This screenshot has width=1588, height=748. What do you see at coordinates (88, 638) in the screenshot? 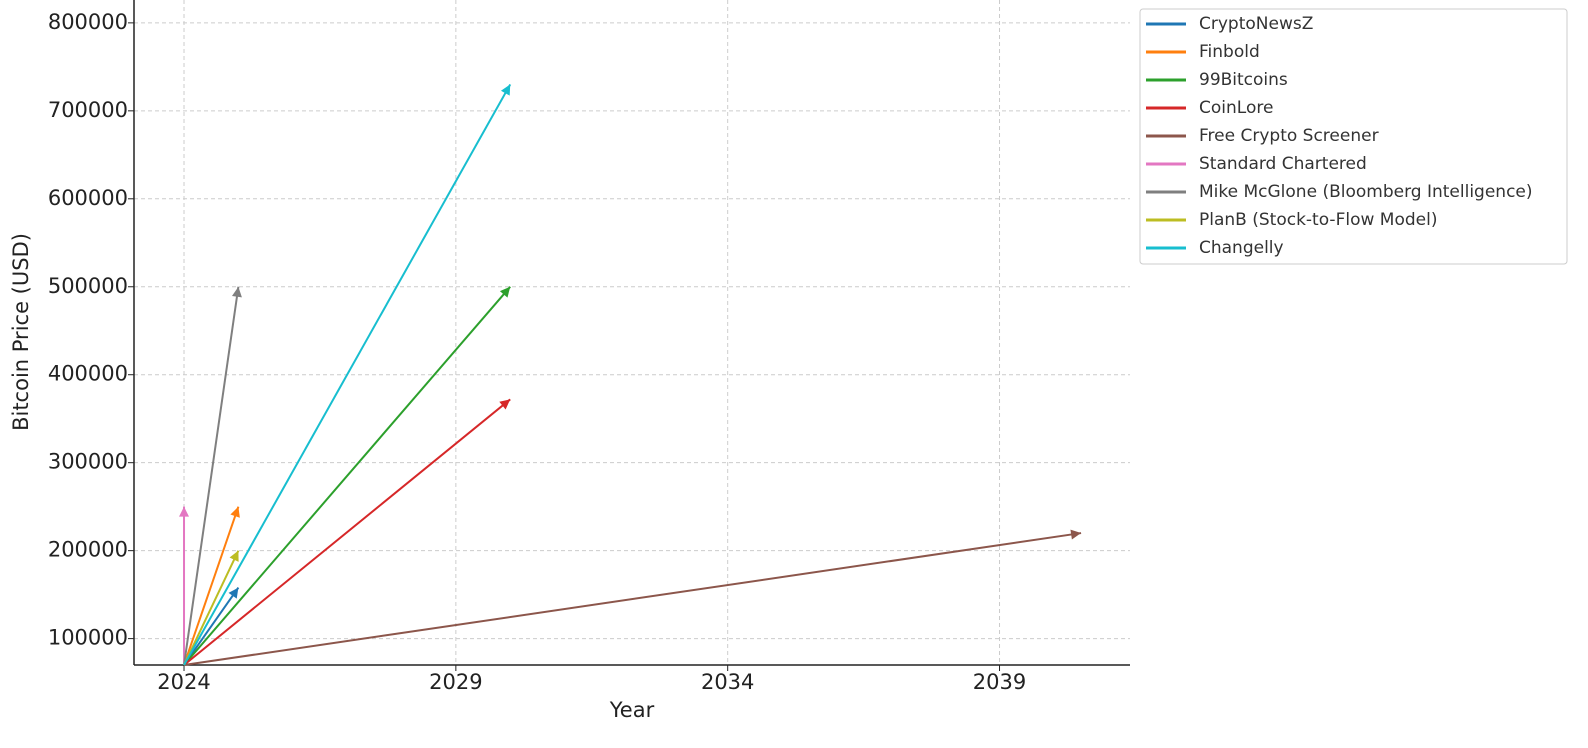
I see `y-tick-label: 100000` at bounding box center [88, 638].